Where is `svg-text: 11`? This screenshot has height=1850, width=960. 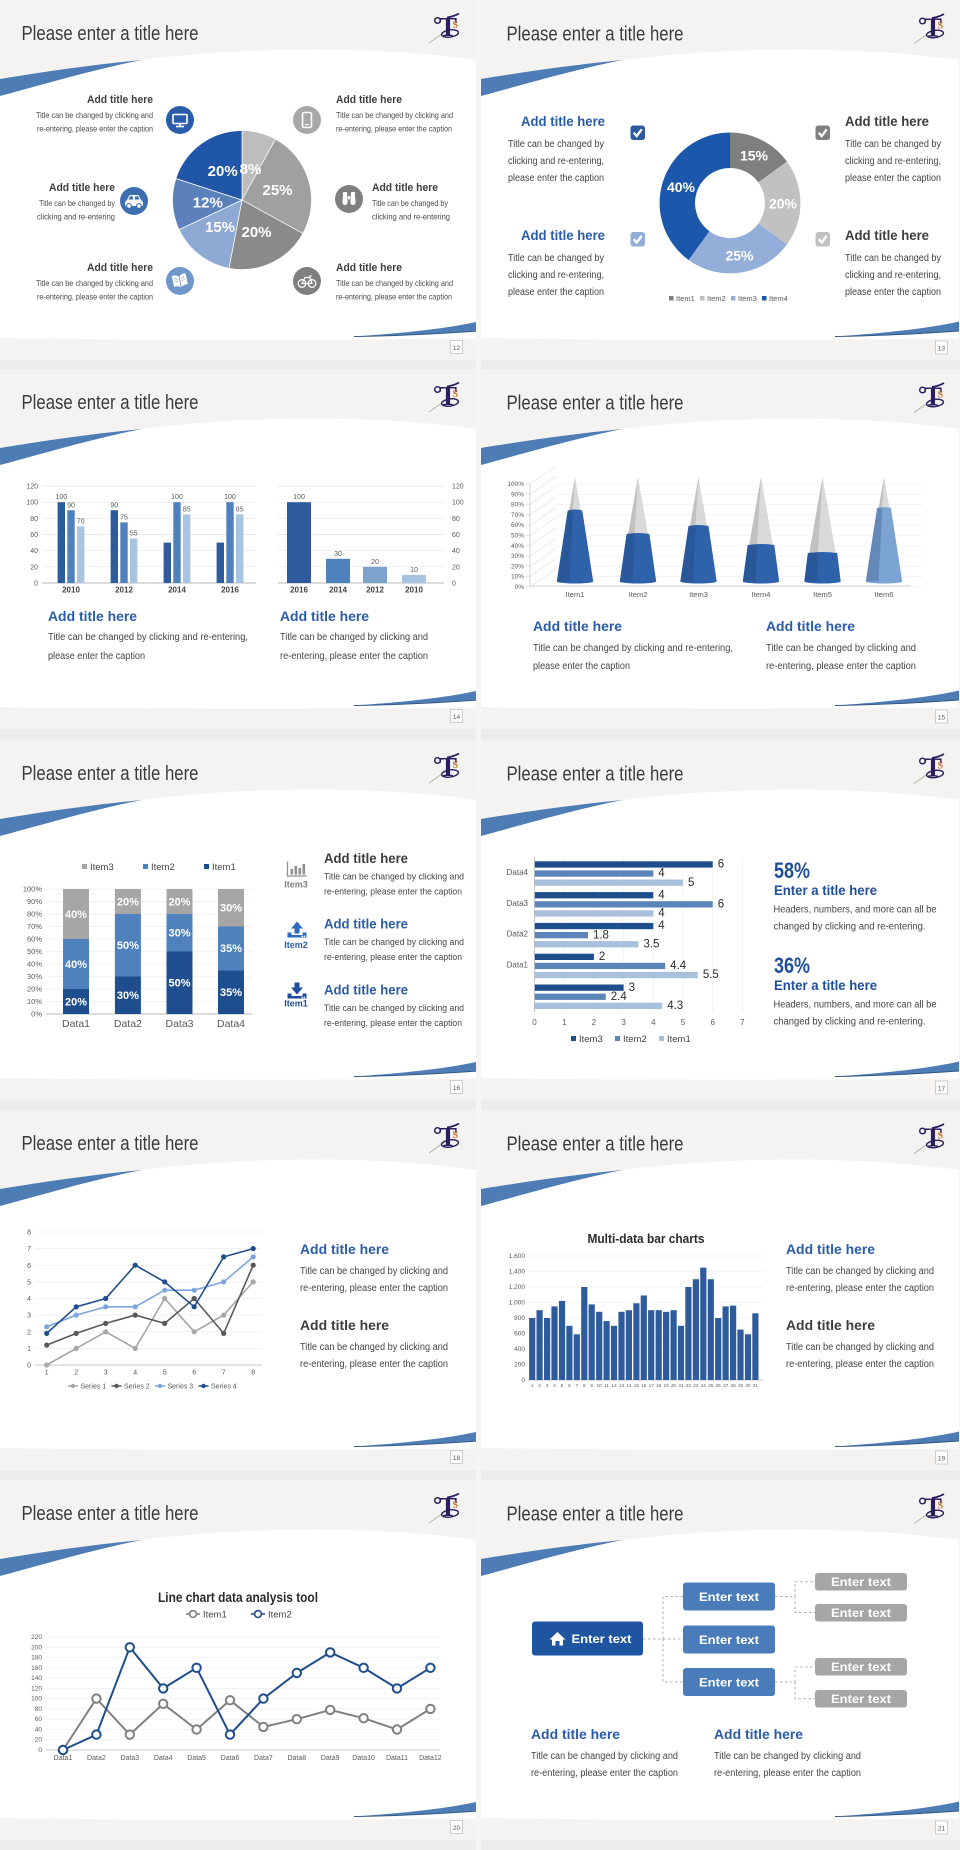
svg-text: 11 is located at coordinates (606, 1385).